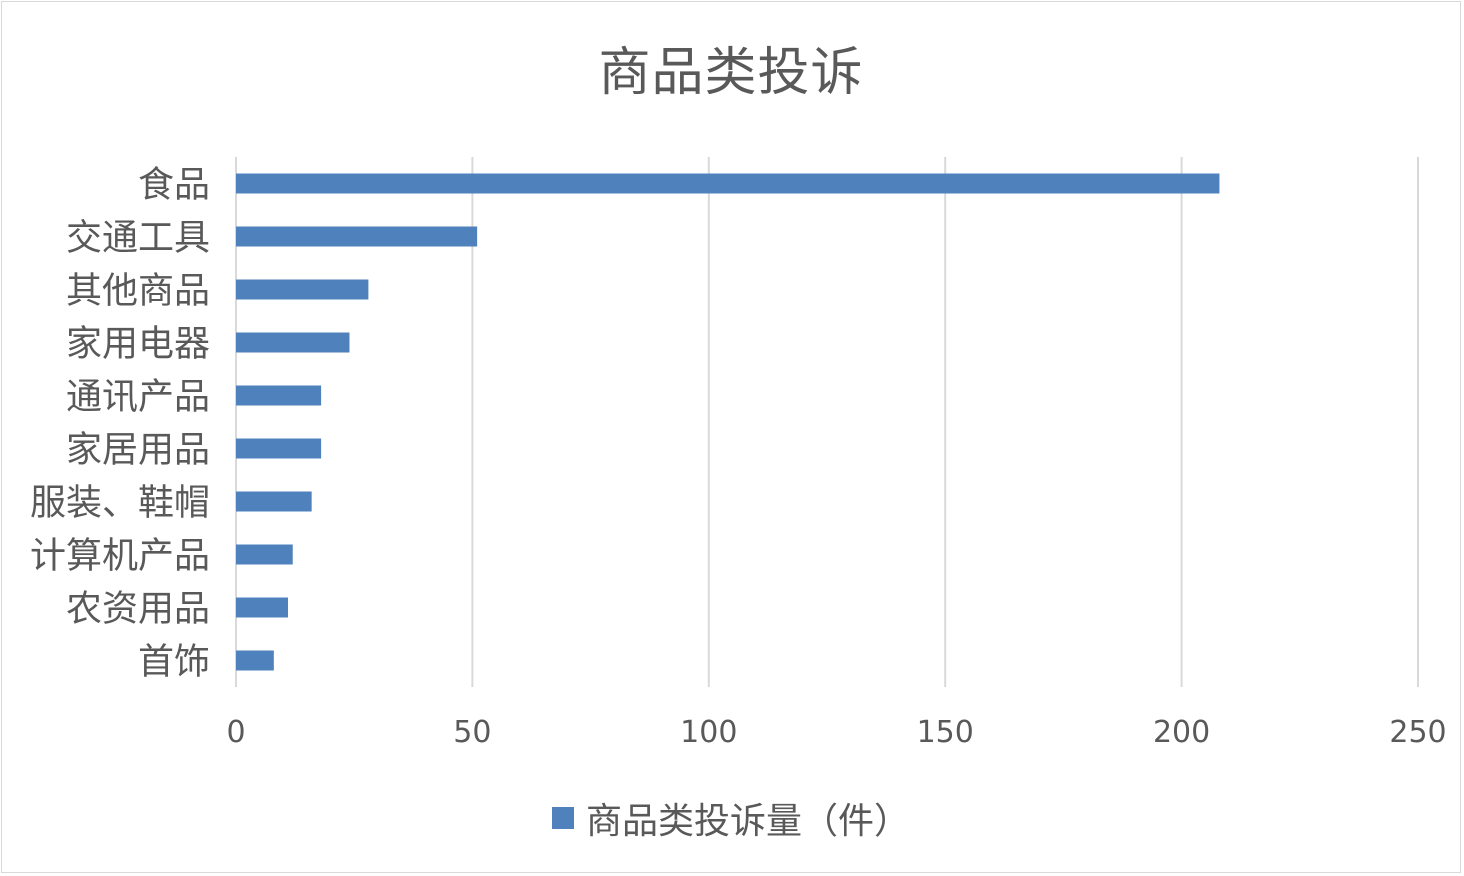 This screenshot has height=876, width=1464. I want to click on legend-swatch, so click(562, 818).